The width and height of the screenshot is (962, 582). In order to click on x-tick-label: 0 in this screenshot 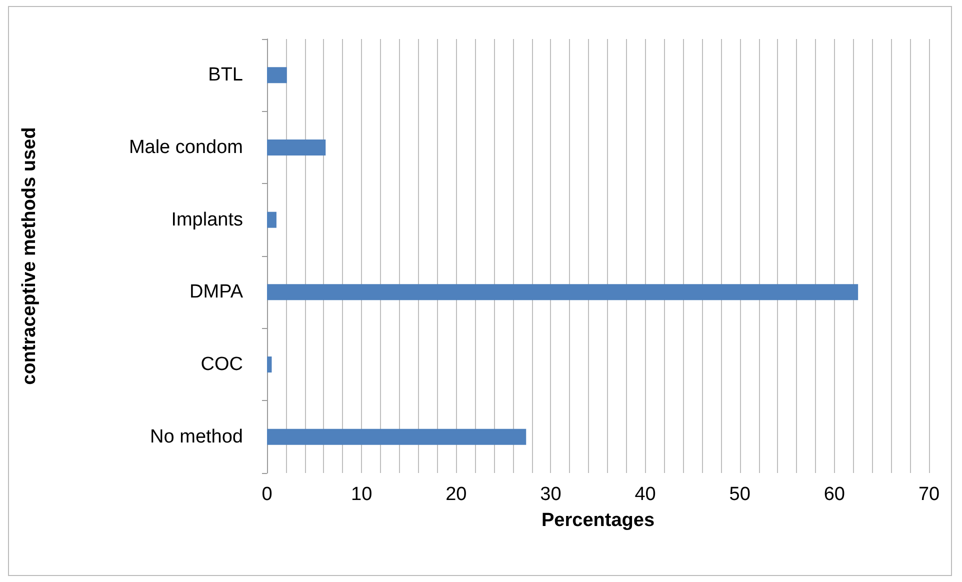, I will do `click(267, 494)`.